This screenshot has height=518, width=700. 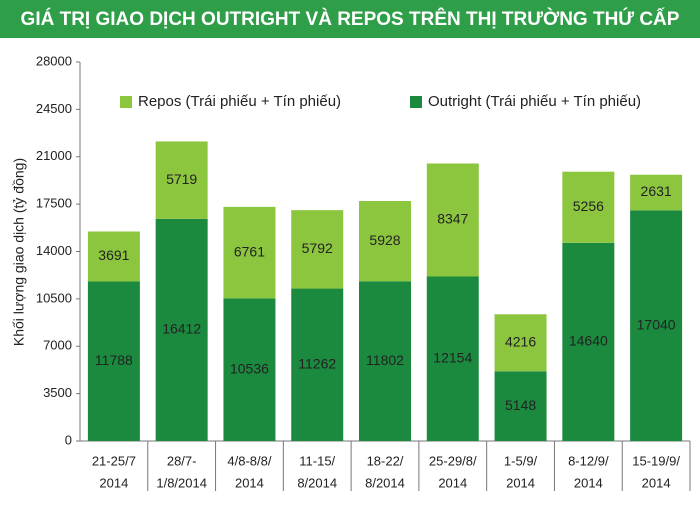 I want to click on value-label: 8347, so click(x=452, y=219).